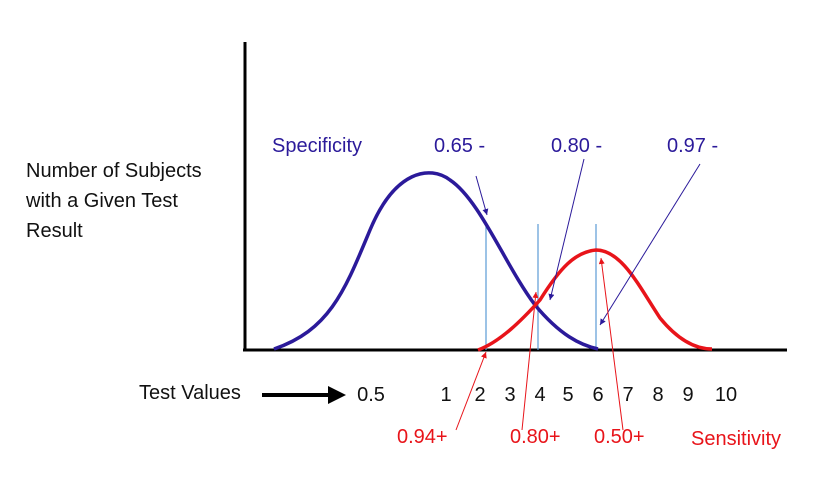 The height and width of the screenshot is (490, 820). I want to click on specificity-value-0-80: 0.80 -, so click(576, 146).